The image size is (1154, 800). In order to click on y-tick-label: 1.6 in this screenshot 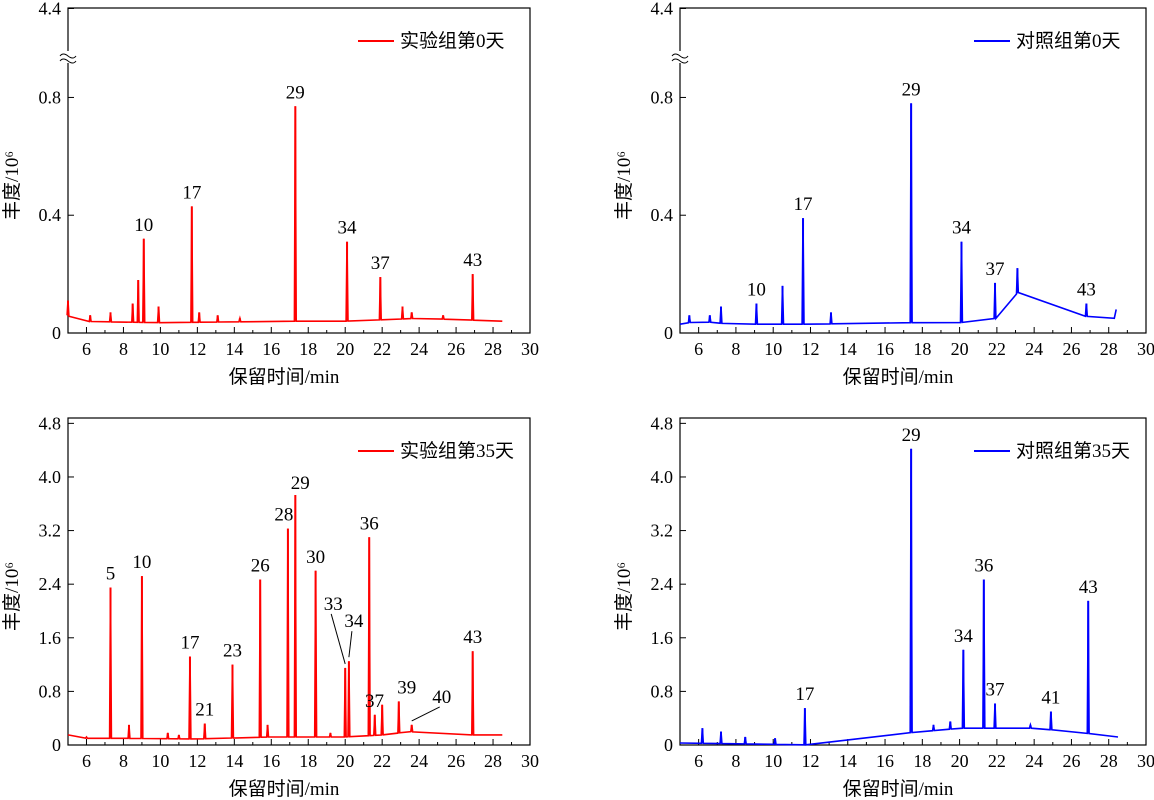, I will do `click(50, 638)`.